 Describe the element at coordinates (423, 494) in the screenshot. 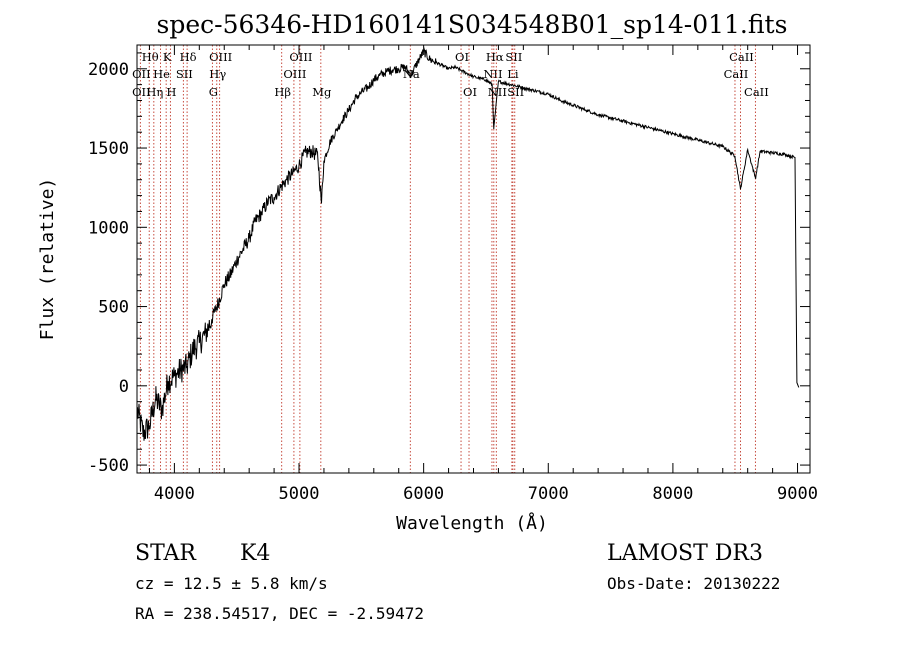

I see `x-tick-label: 6000` at that location.